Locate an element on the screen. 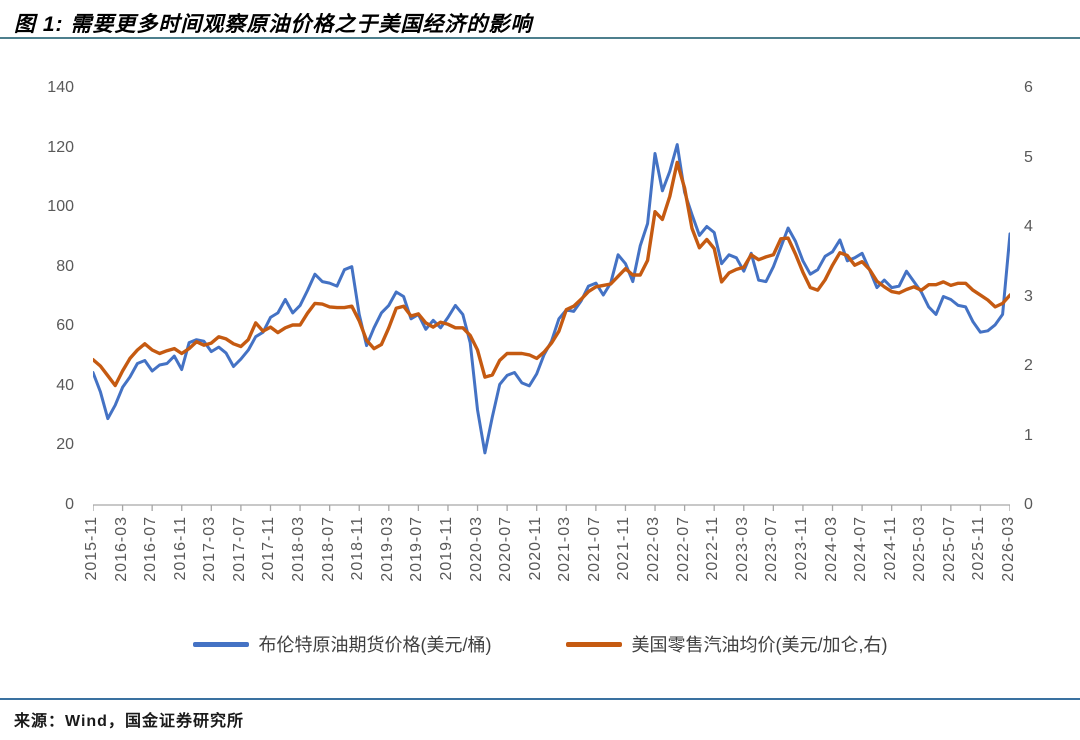 The width and height of the screenshot is (1080, 740). x-axis-tick-label: 2020-11 is located at coordinates (535, 548).